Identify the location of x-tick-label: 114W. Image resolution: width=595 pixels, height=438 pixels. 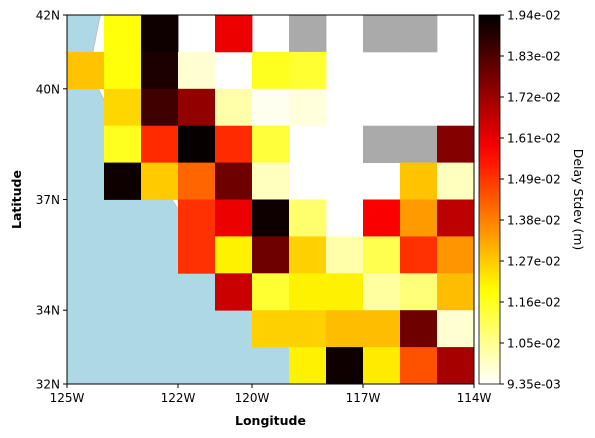
(474, 398).